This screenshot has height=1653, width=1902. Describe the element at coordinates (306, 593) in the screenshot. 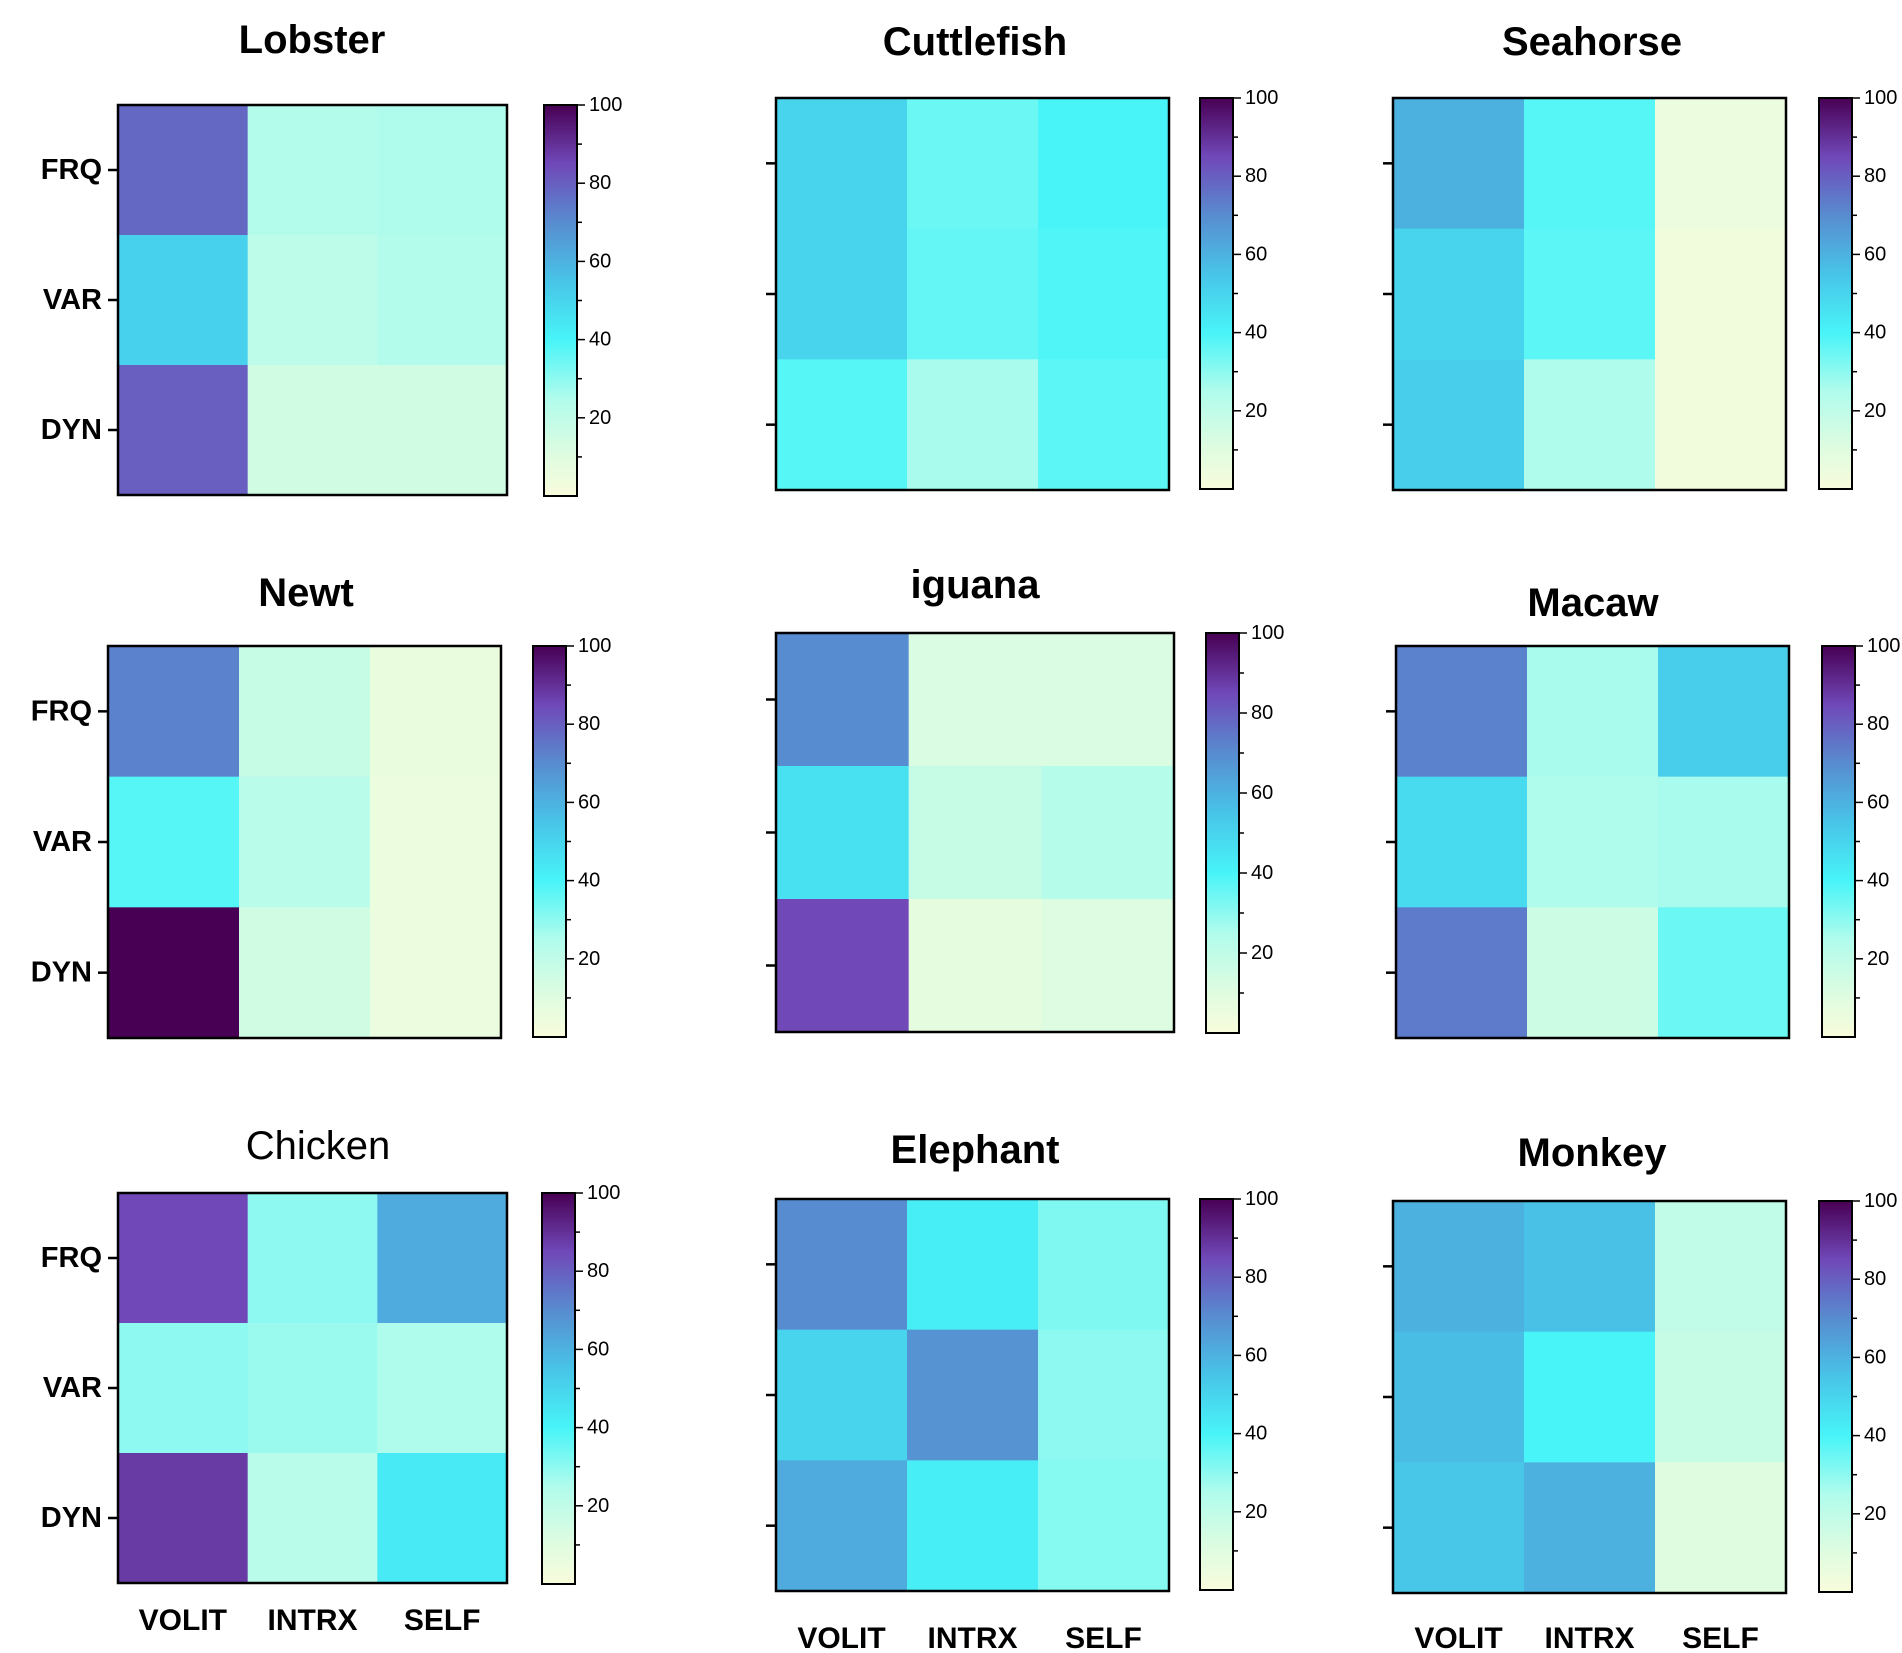

I see `panel-title: Newt` at that location.